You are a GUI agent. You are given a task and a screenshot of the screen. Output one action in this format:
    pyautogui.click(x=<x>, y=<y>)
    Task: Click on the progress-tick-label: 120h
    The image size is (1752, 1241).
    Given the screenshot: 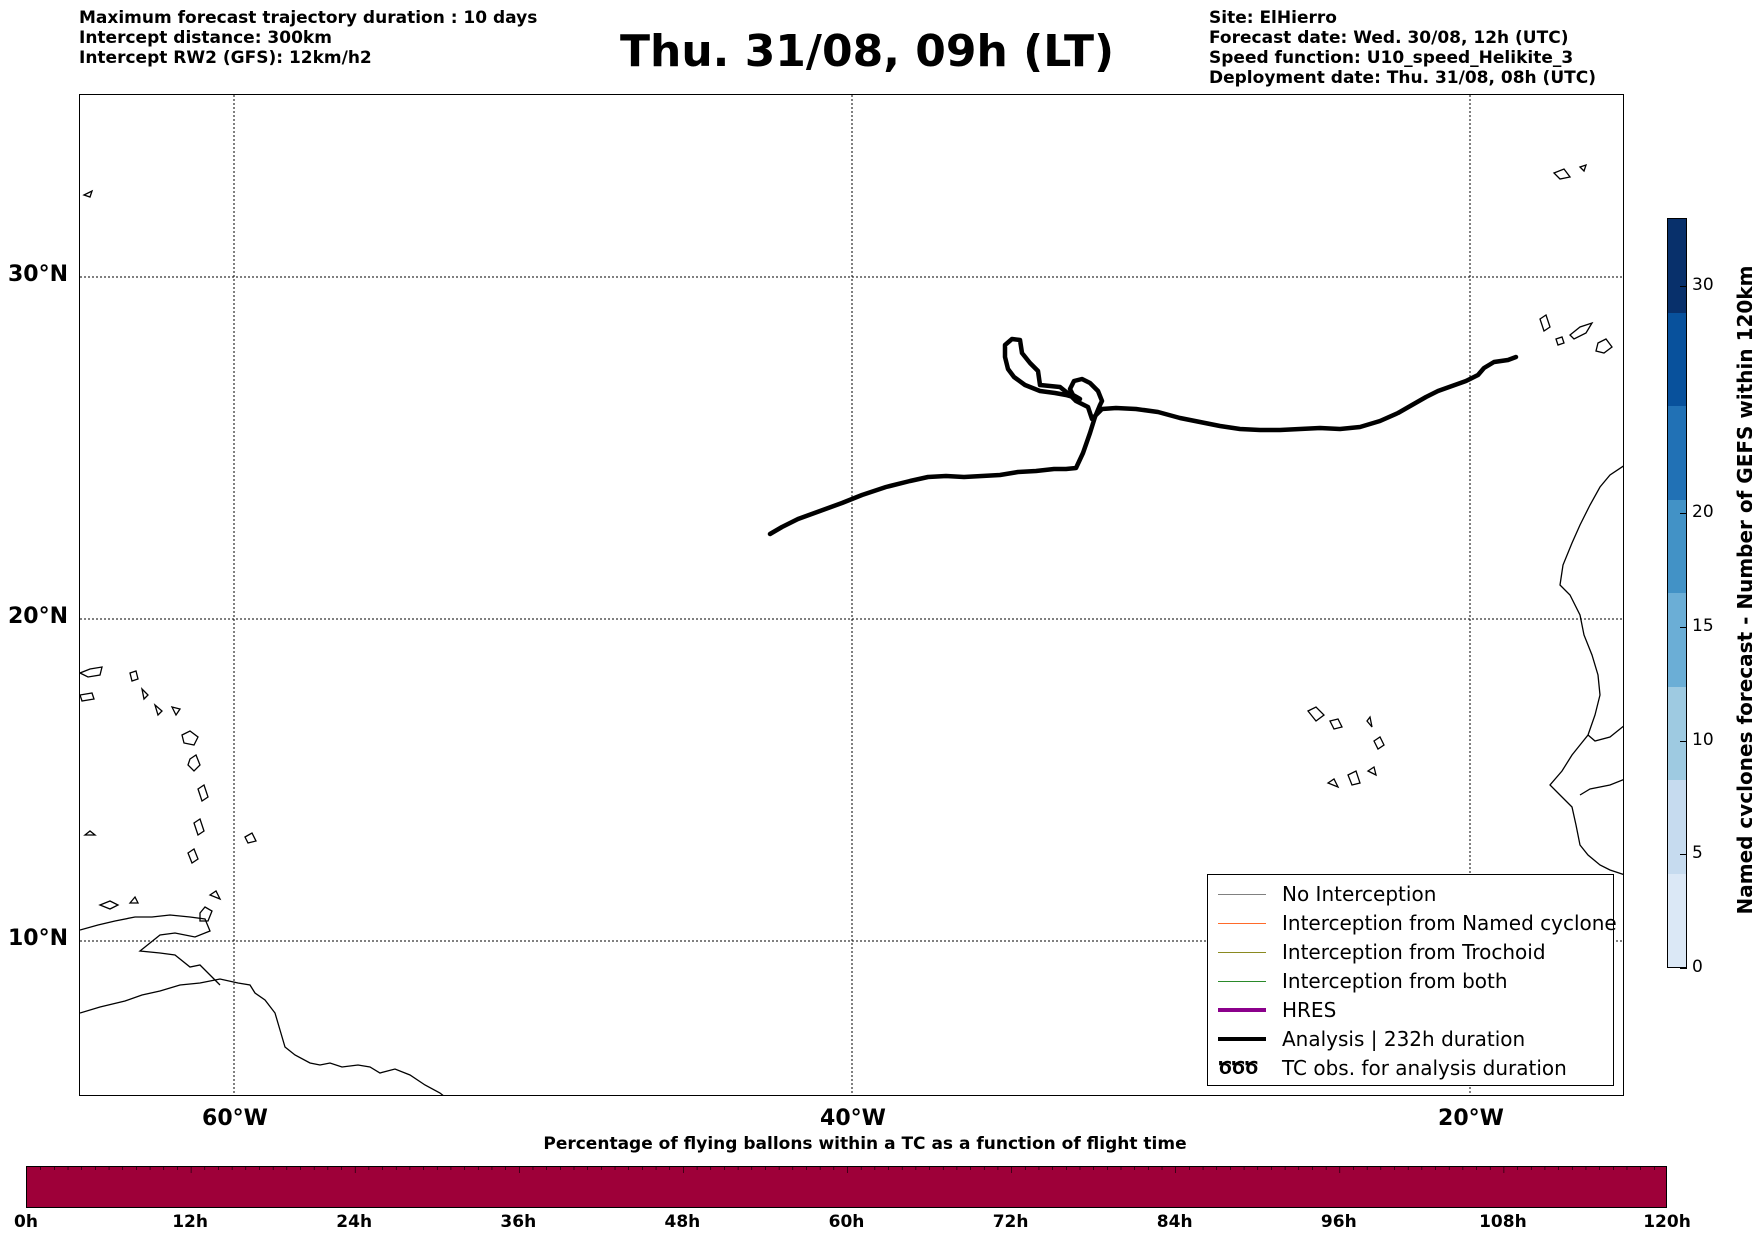 What is the action you would take?
    pyautogui.click(x=1667, y=1222)
    